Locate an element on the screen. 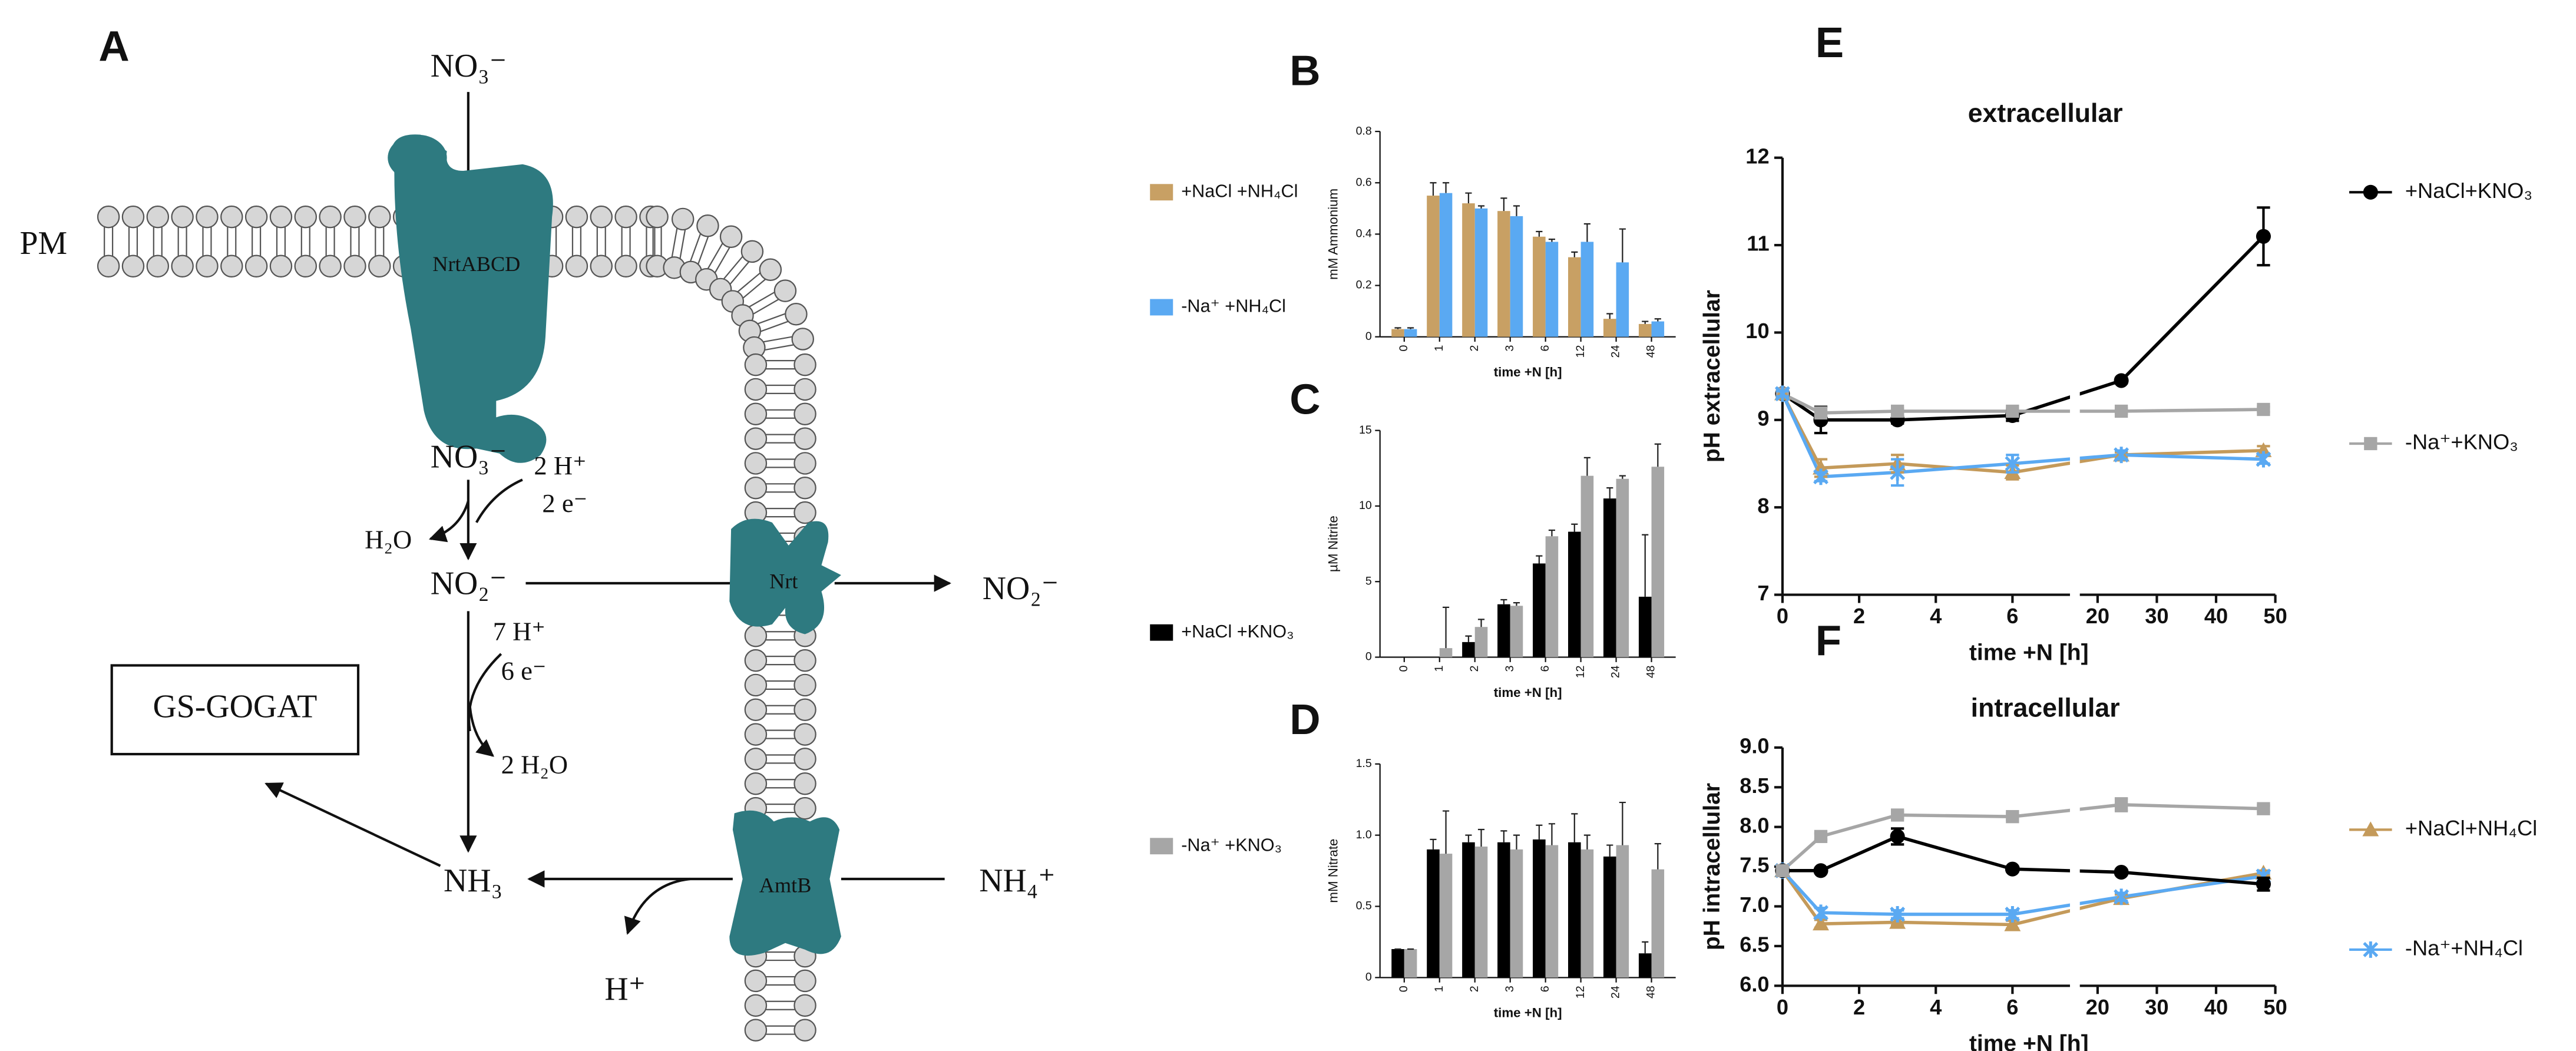 The width and height of the screenshot is (2576, 1051). protein-amtb is located at coordinates (785, 883).